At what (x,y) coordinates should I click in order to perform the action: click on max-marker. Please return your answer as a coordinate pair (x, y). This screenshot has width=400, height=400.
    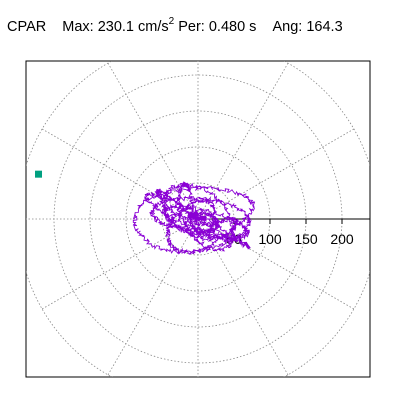
    Looking at the image, I should click on (39, 174).